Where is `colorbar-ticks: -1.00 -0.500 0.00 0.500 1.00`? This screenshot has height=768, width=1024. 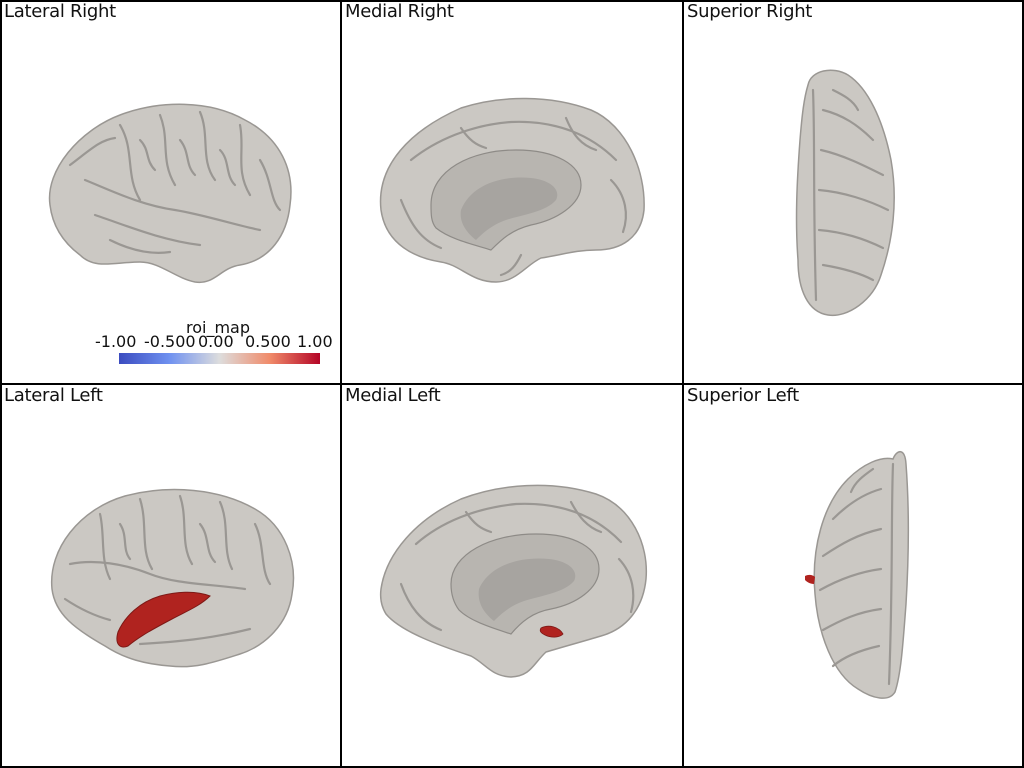
colorbar-ticks: -1.00 -0.500 0.00 0.500 1.00 is located at coordinates (212, 342).